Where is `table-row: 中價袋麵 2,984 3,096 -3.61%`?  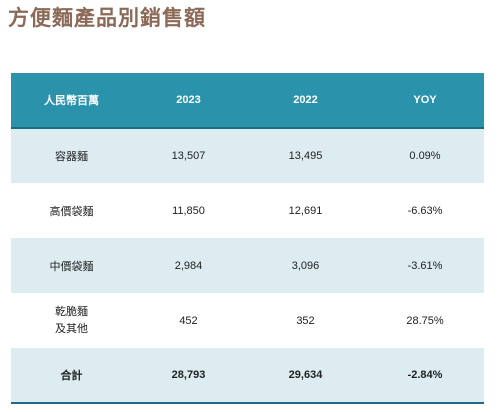
table-row: 中價袋麵 2,984 3,096 -3.61% is located at coordinates (247, 265).